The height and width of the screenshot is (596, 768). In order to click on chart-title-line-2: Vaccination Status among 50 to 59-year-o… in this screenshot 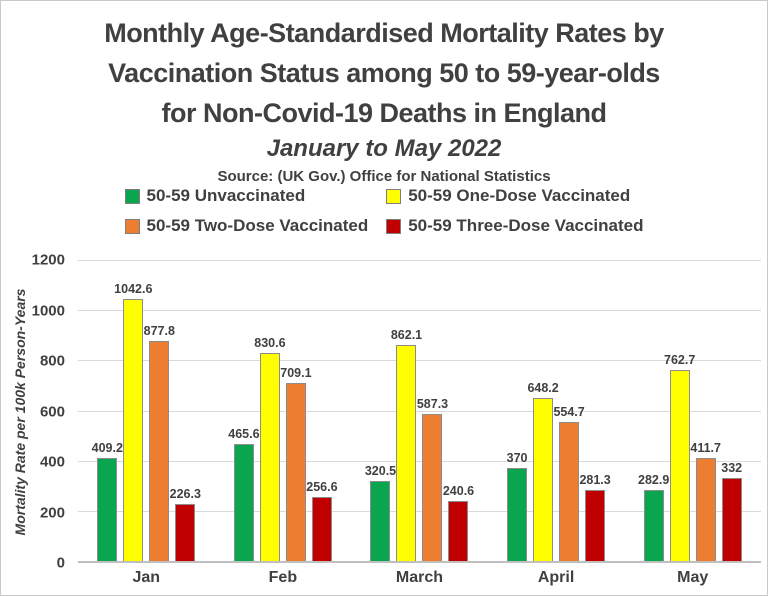, I will do `click(384, 73)`.